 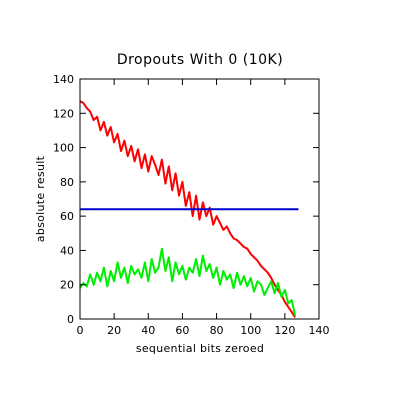 What do you see at coordinates (63, 113) in the screenshot?
I see `y-tick-label: 120` at bounding box center [63, 113].